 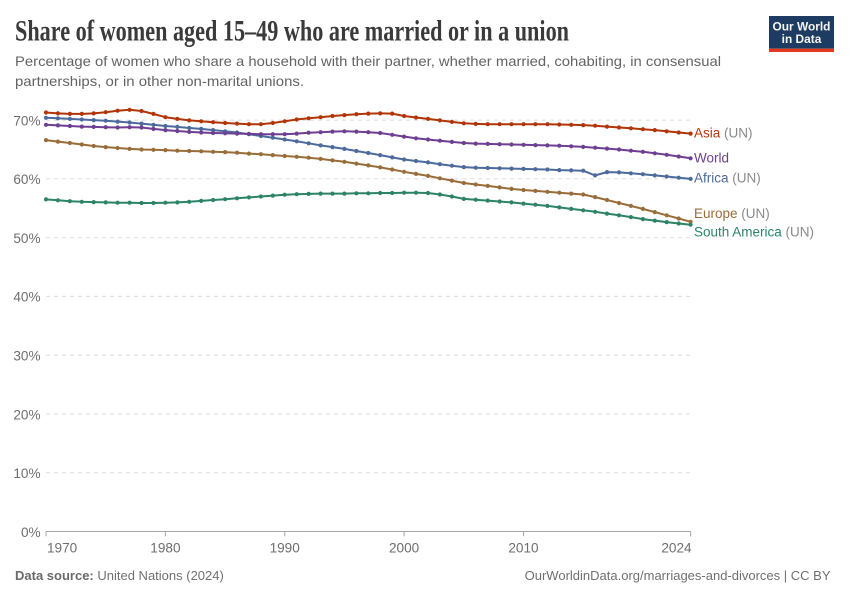 I want to click on svg-text: Europe (UN), so click(x=732, y=213).